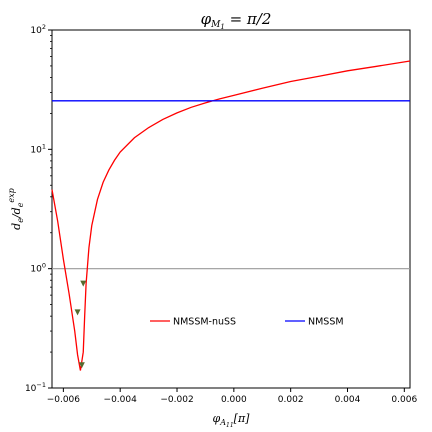 The height and width of the screenshot is (432, 432). What do you see at coordinates (291, 400) in the screenshot?
I see `x-tick-label: 0.002` at bounding box center [291, 400].